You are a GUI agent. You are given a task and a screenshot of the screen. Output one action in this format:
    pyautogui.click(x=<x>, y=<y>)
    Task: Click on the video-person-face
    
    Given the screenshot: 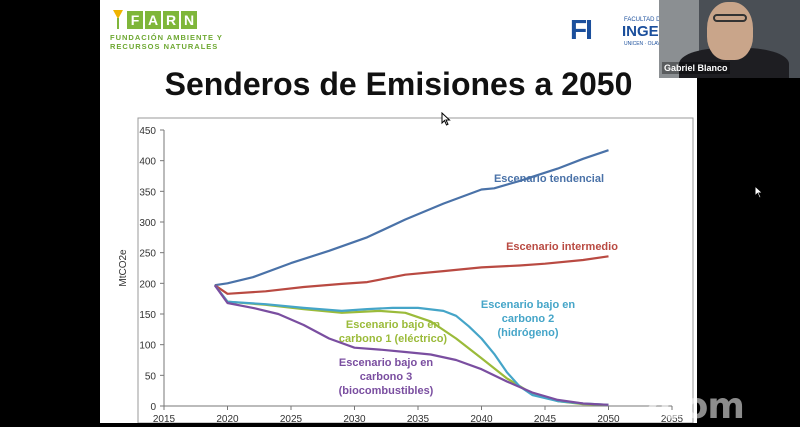 What is the action you would take?
    pyautogui.click(x=730, y=31)
    